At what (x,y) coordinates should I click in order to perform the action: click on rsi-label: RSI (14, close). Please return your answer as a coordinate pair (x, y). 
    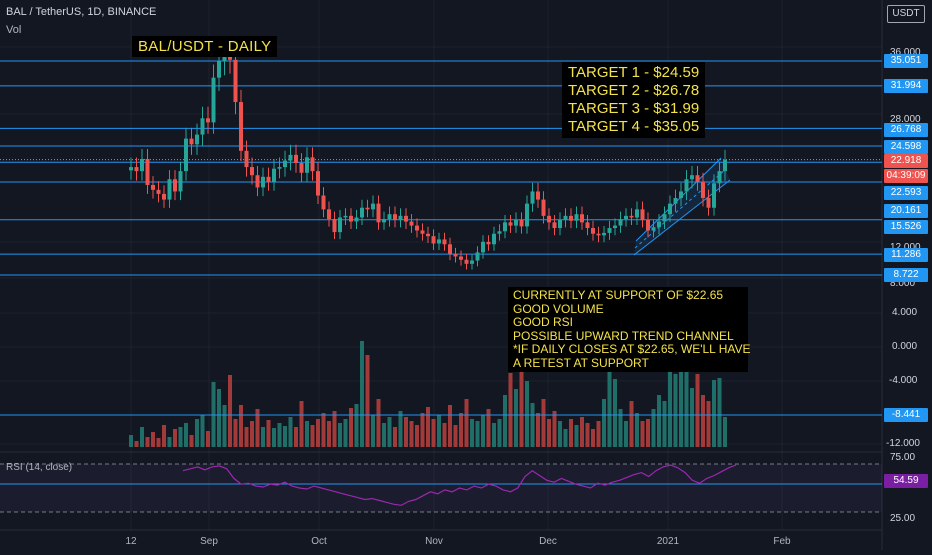
    Looking at the image, I should click on (39, 467).